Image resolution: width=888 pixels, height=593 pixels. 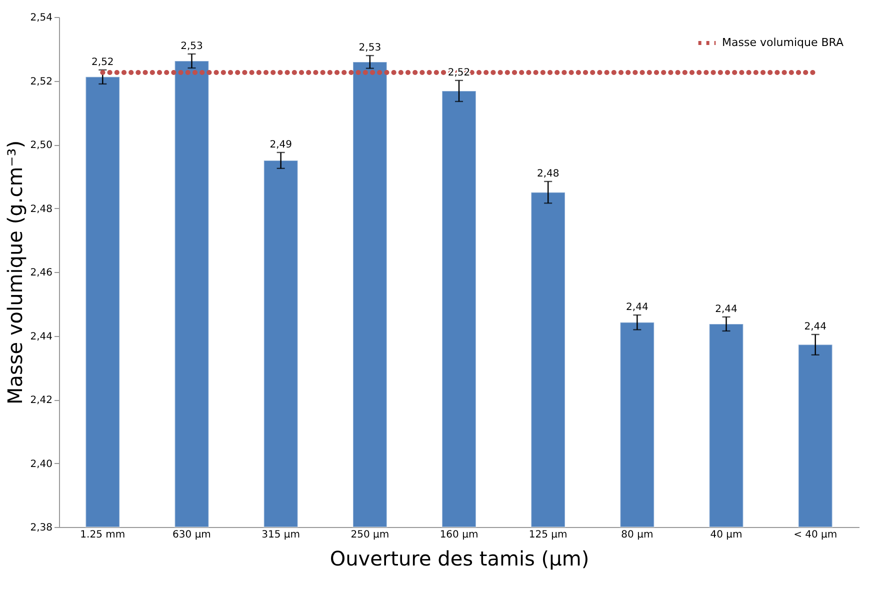 What do you see at coordinates (726, 535) in the screenshot?
I see `x-tick-label: 40 µm` at bounding box center [726, 535].